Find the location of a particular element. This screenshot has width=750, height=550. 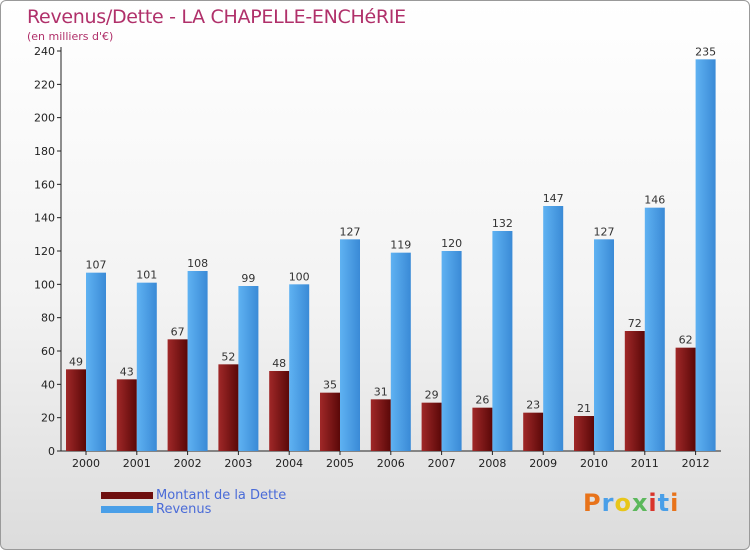

data-label-debt: 29 is located at coordinates (432, 395).